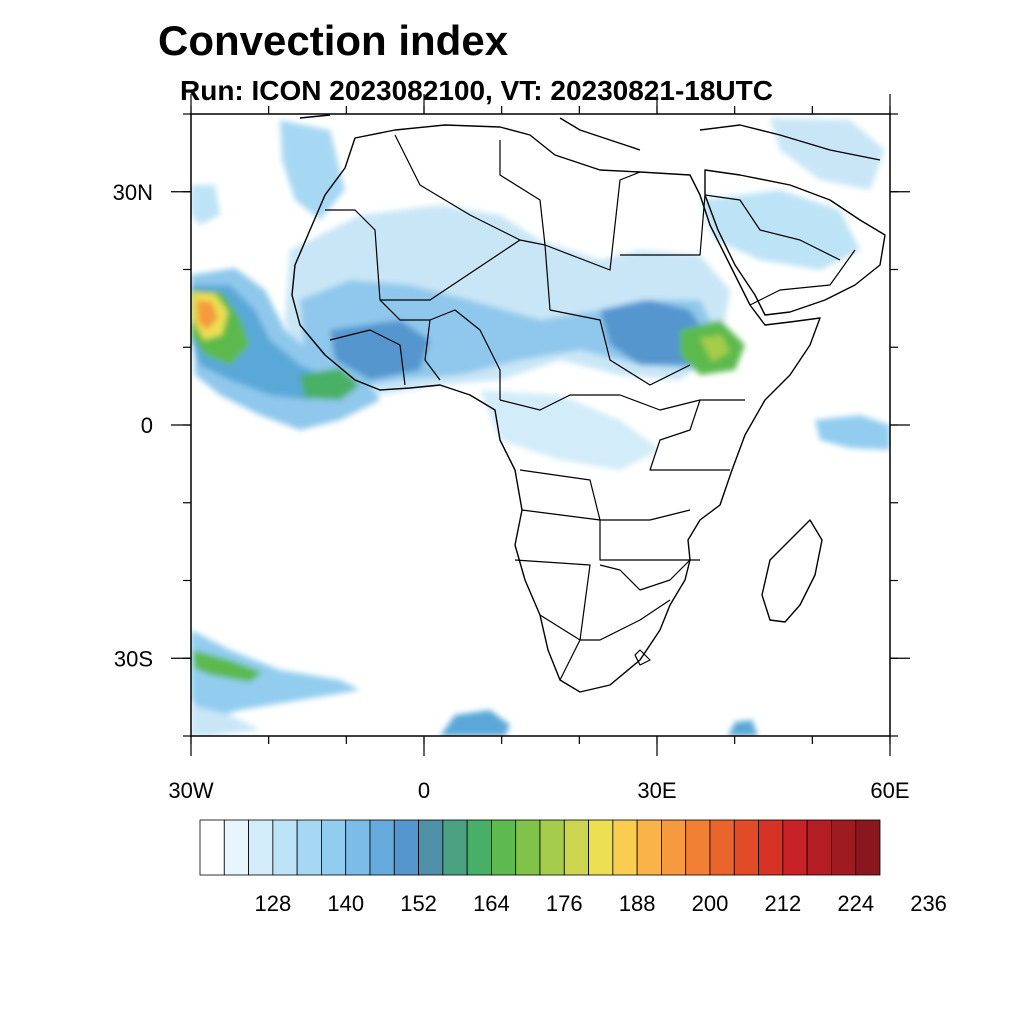 The width and height of the screenshot is (1024, 1024). I want to click on colorbar-label: 164, so click(491, 903).